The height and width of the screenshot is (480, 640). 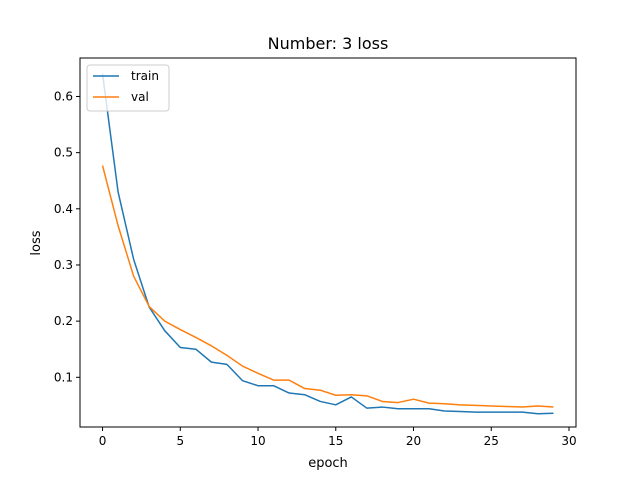 What do you see at coordinates (63, 377) in the screenshot?
I see `y-tick-label: 0.1` at bounding box center [63, 377].